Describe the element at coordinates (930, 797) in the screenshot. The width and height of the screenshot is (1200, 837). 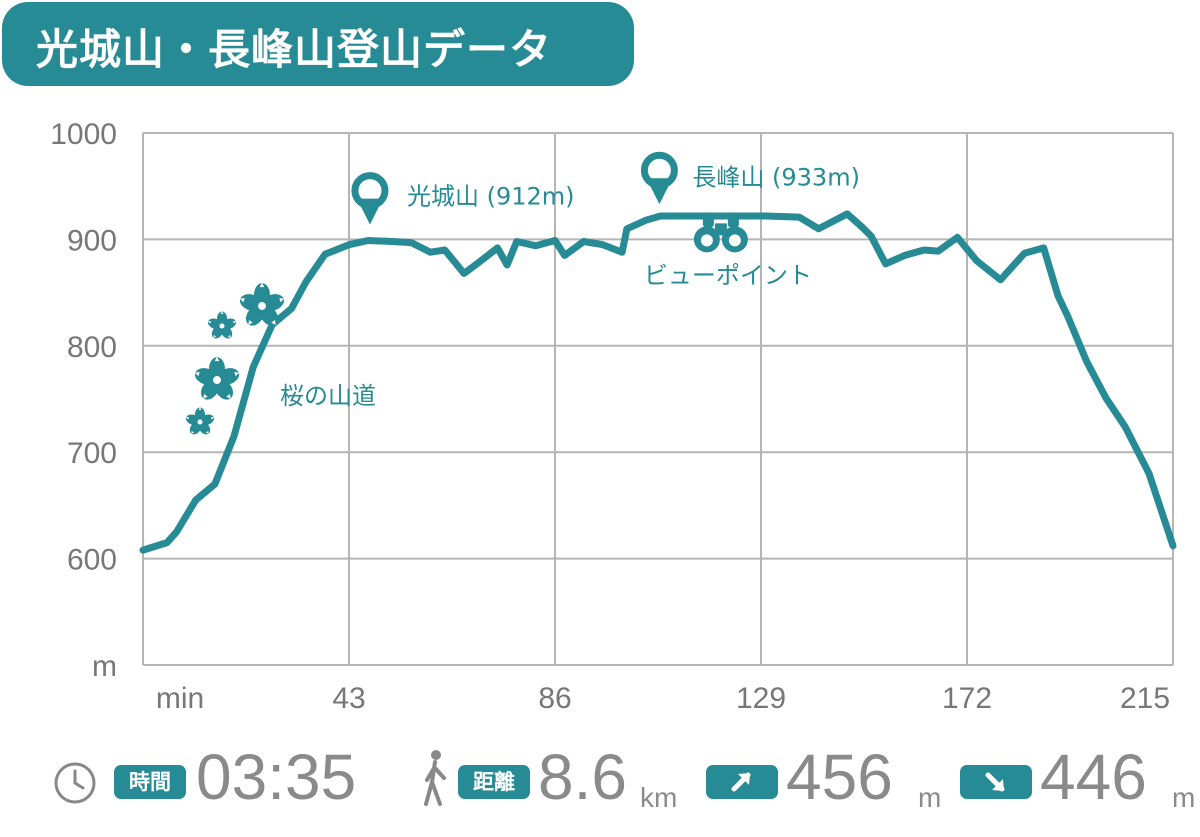
I see `ascent-unit: m` at that location.